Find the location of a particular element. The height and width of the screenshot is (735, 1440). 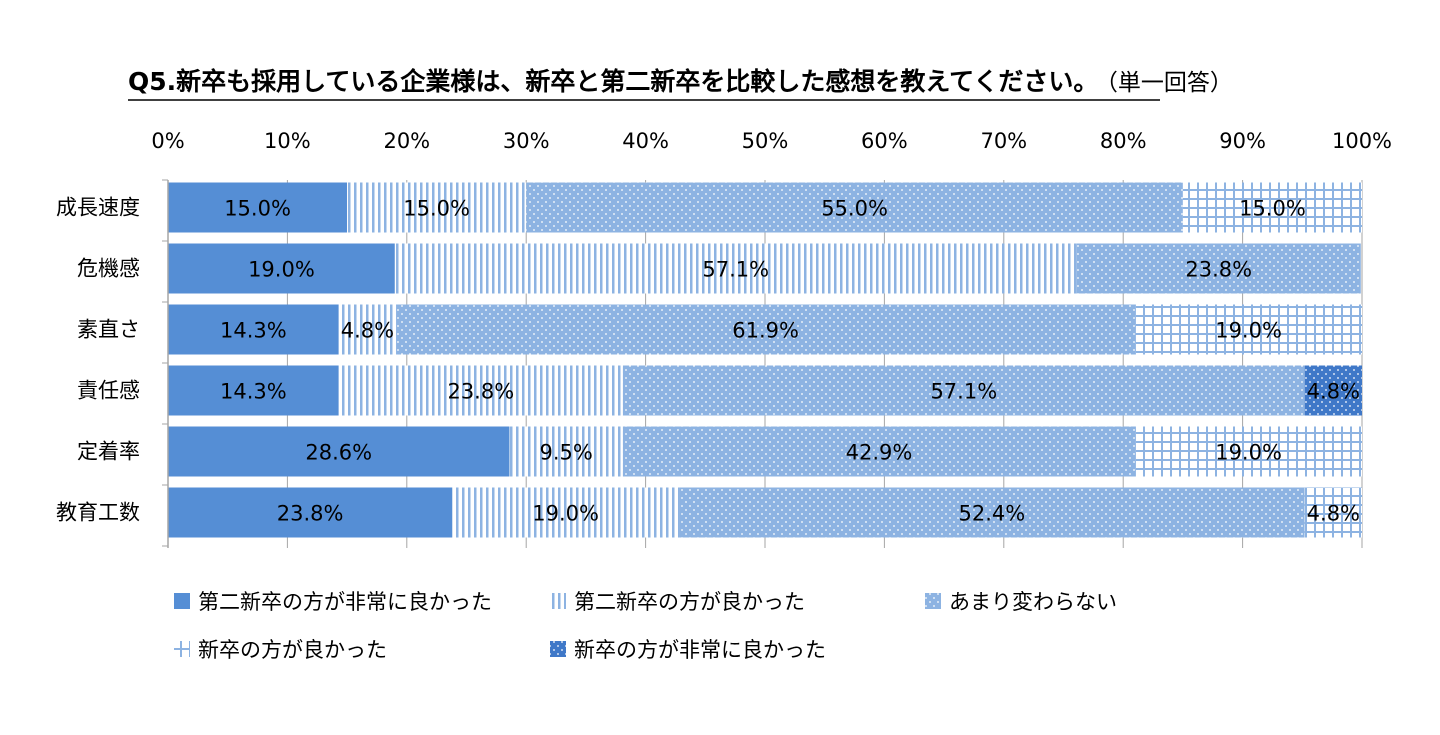

data-label: 55.0% is located at coordinates (854, 209).